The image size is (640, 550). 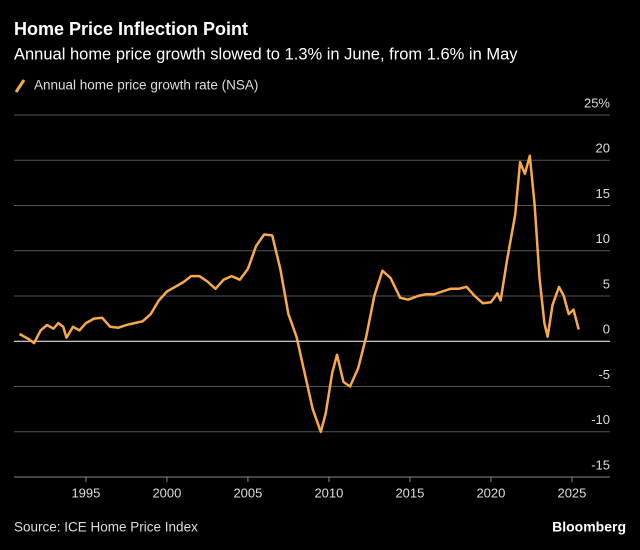 What do you see at coordinates (603, 148) in the screenshot?
I see `y-tick-label: 20` at bounding box center [603, 148].